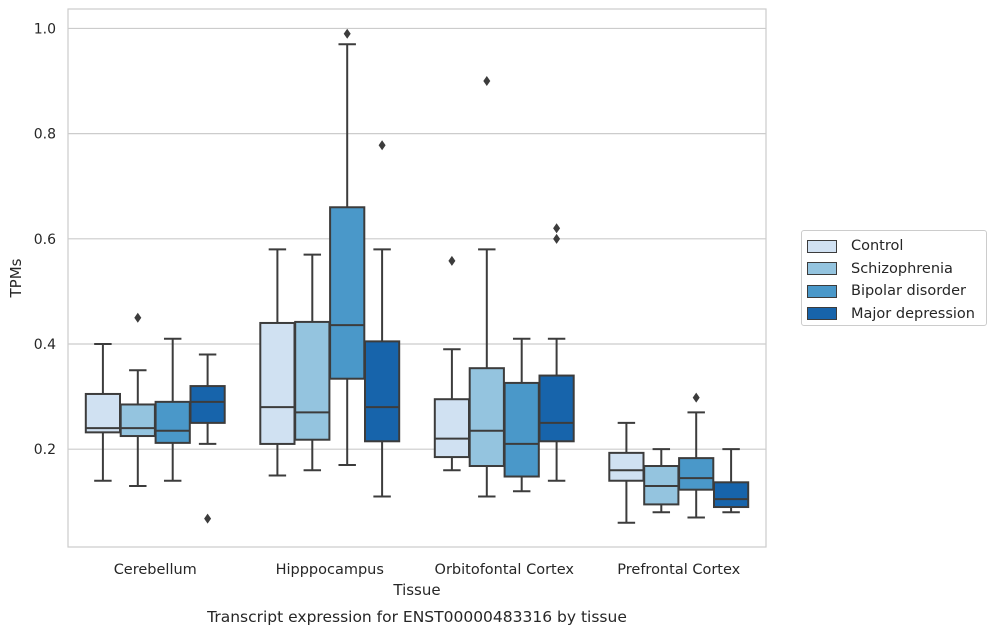 This screenshot has width=997, height=634. I want to click on legend-item: Major depression, so click(896, 314).